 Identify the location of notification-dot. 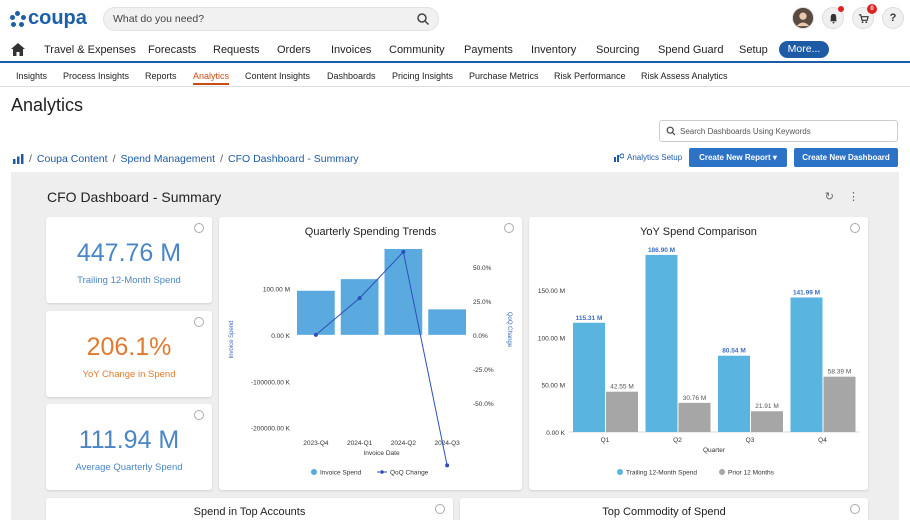
(841, 9).